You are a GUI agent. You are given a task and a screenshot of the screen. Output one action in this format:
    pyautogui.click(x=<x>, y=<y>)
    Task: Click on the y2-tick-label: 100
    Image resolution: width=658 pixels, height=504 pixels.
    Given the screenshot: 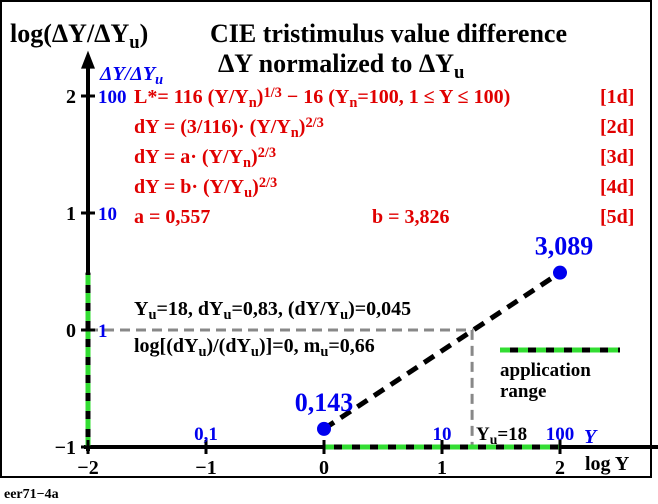 What is the action you would take?
    pyautogui.click(x=112, y=97)
    